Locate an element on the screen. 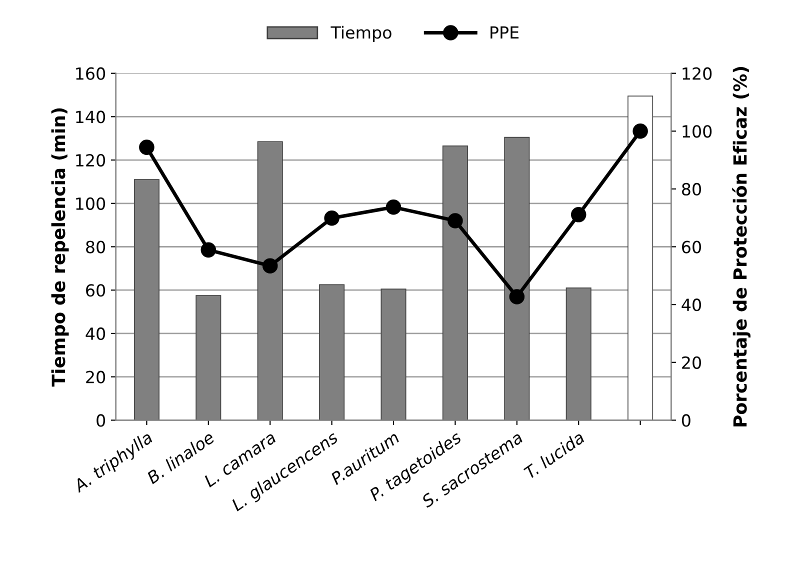 This screenshot has height=564, width=799. y-tick-label: 60 is located at coordinates (96, 290).